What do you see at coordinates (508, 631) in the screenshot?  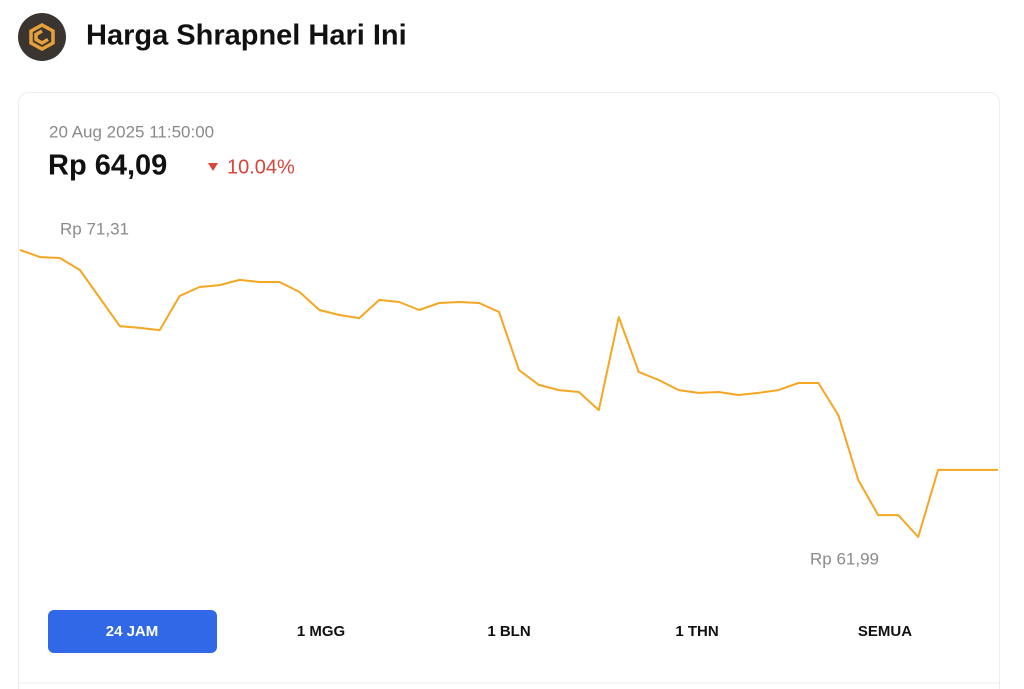 I see `tab-button: 1 BLN` at bounding box center [508, 631].